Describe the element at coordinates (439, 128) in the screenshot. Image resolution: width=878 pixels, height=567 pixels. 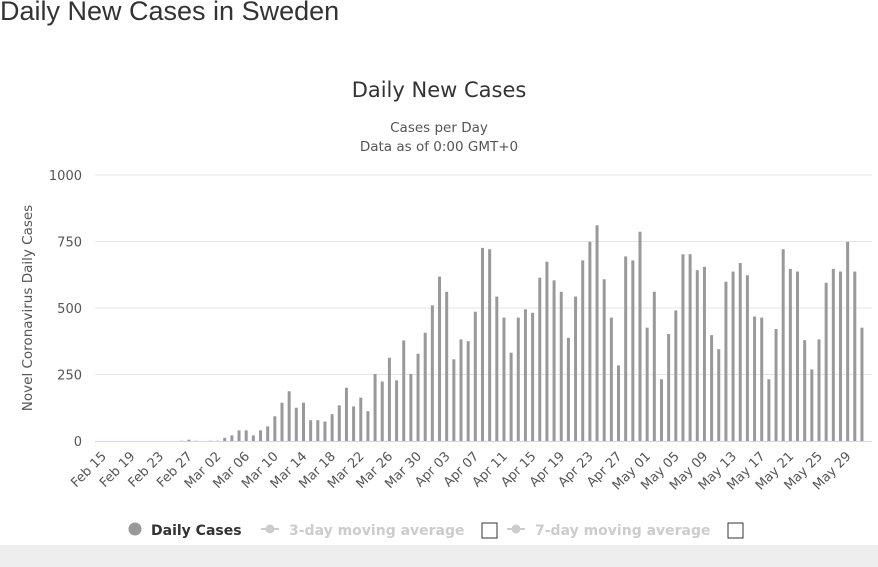
I see `chart-subtitle: Cases per Day` at that location.